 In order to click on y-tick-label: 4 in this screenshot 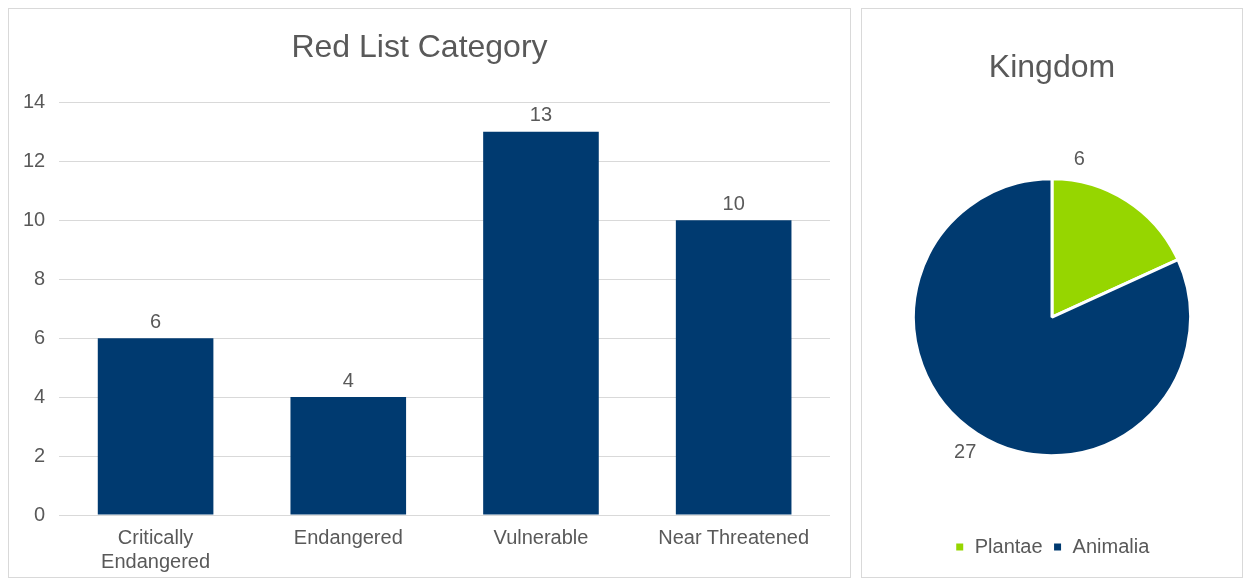, I will do `click(40, 395)`.